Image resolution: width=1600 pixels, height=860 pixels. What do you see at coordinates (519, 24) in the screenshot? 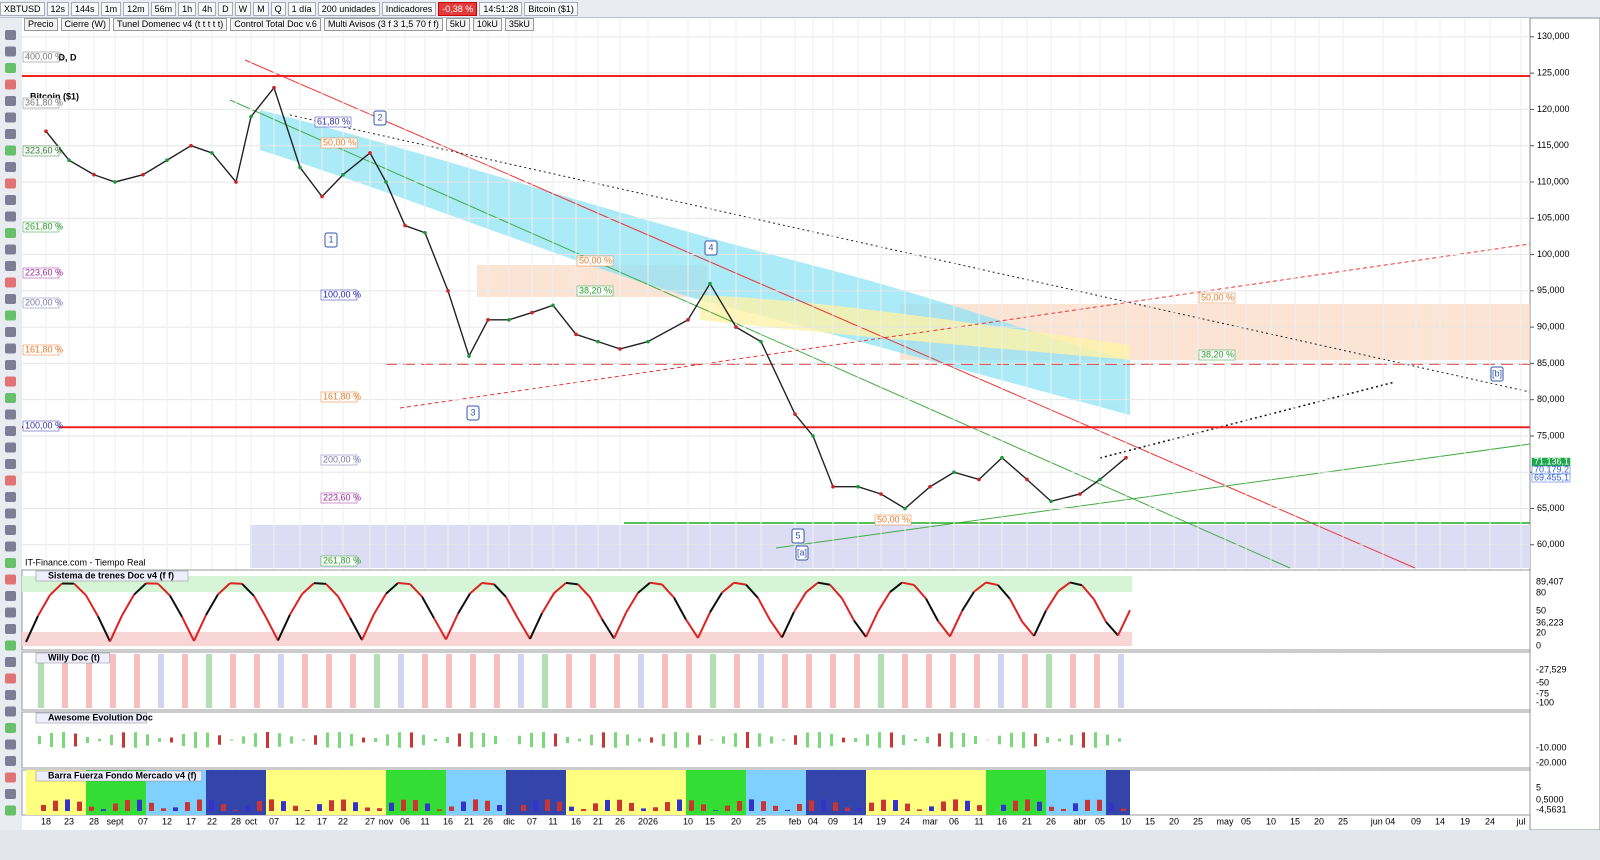
I see `legend-item: 35kU` at bounding box center [519, 24].